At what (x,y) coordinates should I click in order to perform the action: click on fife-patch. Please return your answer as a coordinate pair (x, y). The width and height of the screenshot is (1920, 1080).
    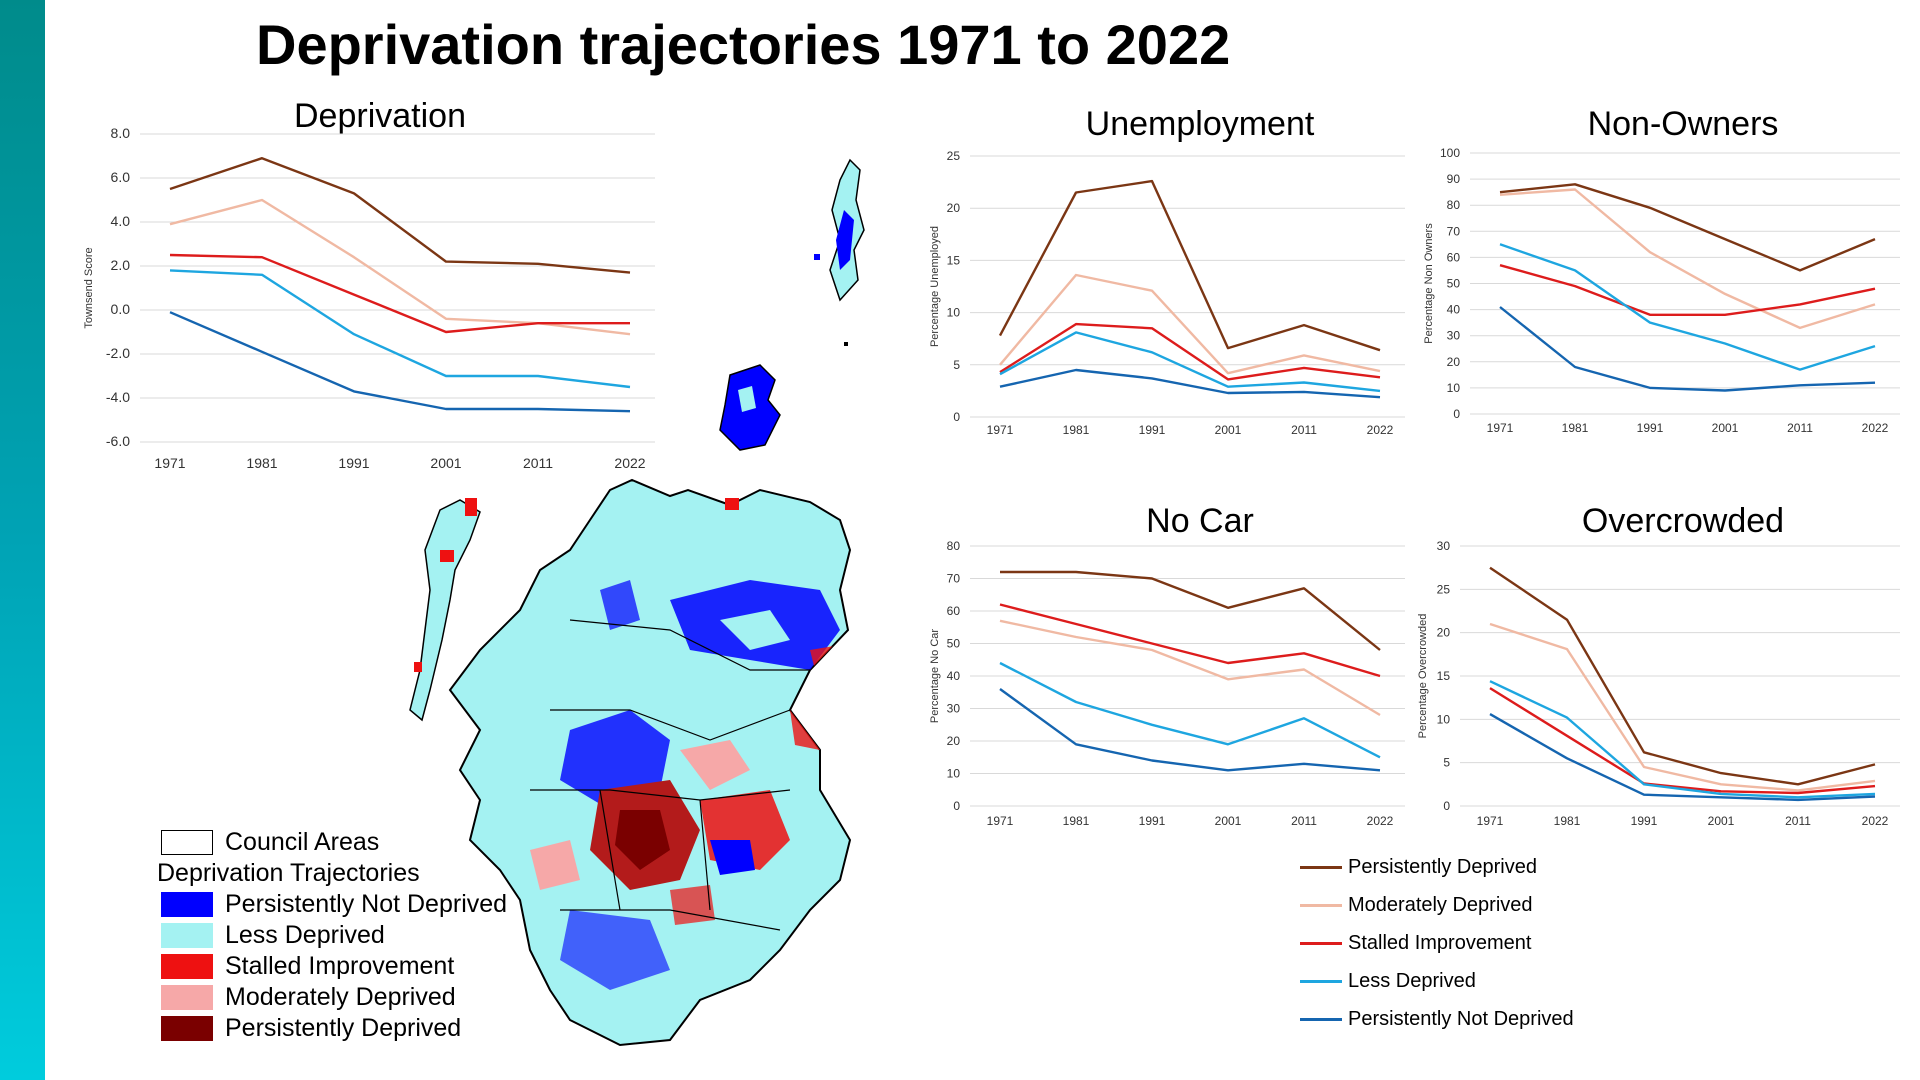
    Looking at the image, I should click on (715, 765).